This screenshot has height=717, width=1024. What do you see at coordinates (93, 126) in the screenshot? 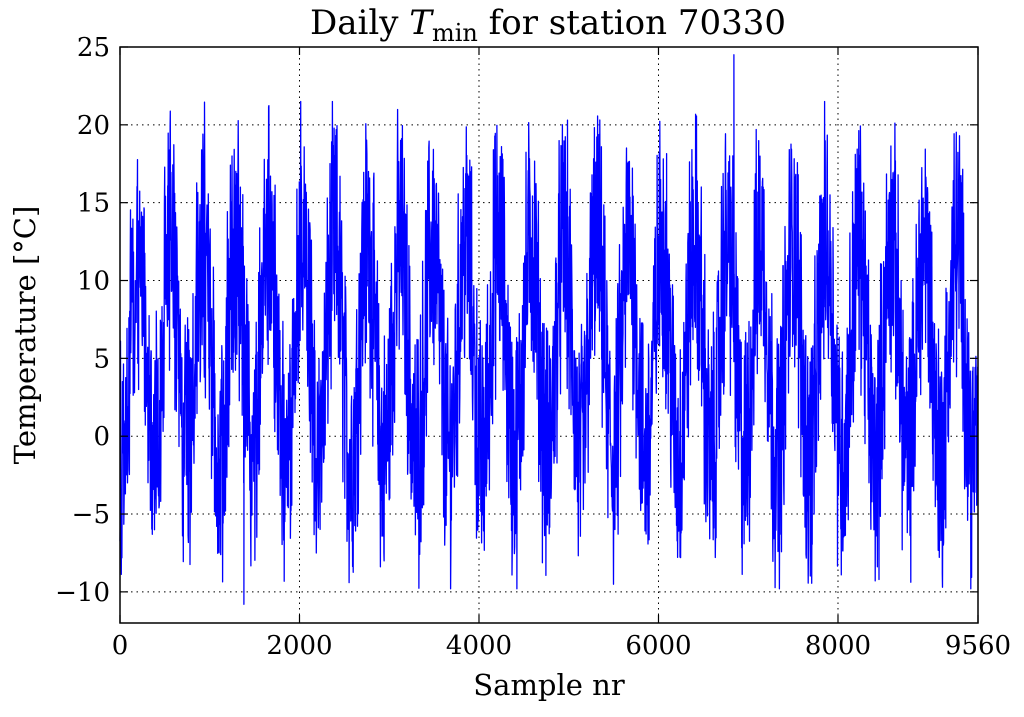
I see `y-tick-label: 20` at bounding box center [93, 126].